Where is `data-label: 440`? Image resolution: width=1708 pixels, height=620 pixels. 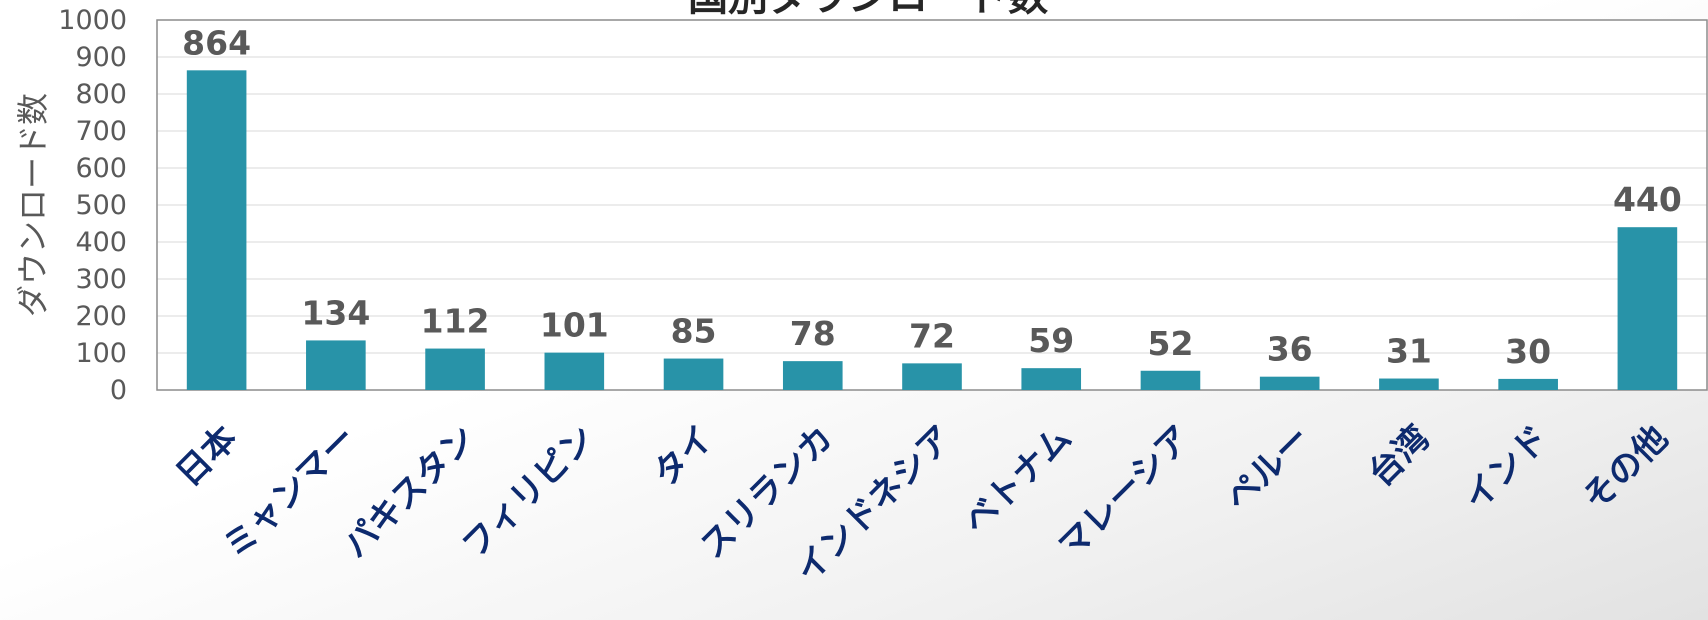
data-label: 440 is located at coordinates (1647, 199).